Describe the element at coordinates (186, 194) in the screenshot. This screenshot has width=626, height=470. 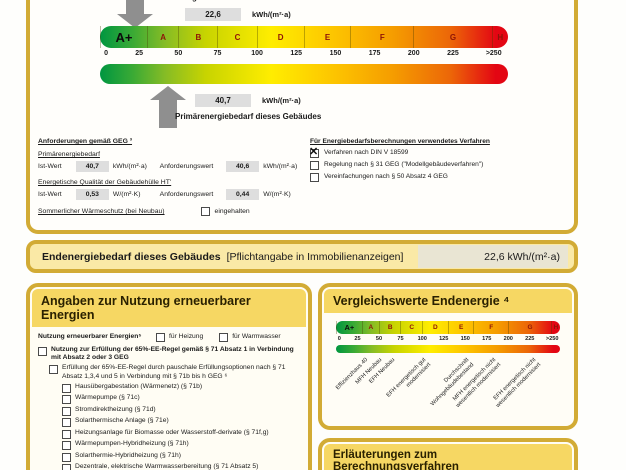
I see `anforderungswert-label: Anforderungswert` at that location.